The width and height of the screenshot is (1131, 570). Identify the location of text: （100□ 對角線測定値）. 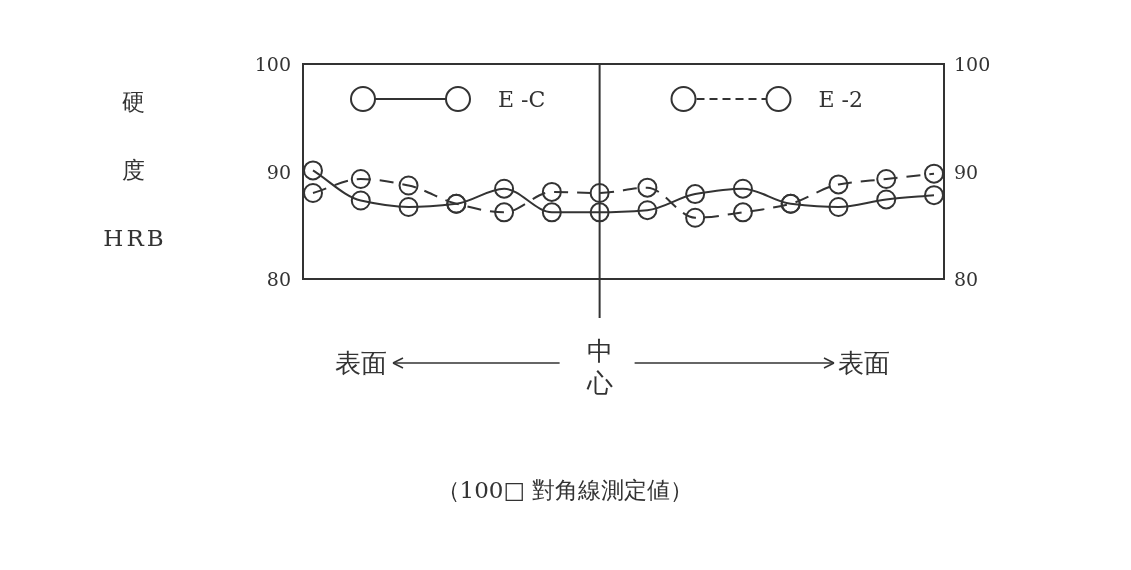
(565, 490).